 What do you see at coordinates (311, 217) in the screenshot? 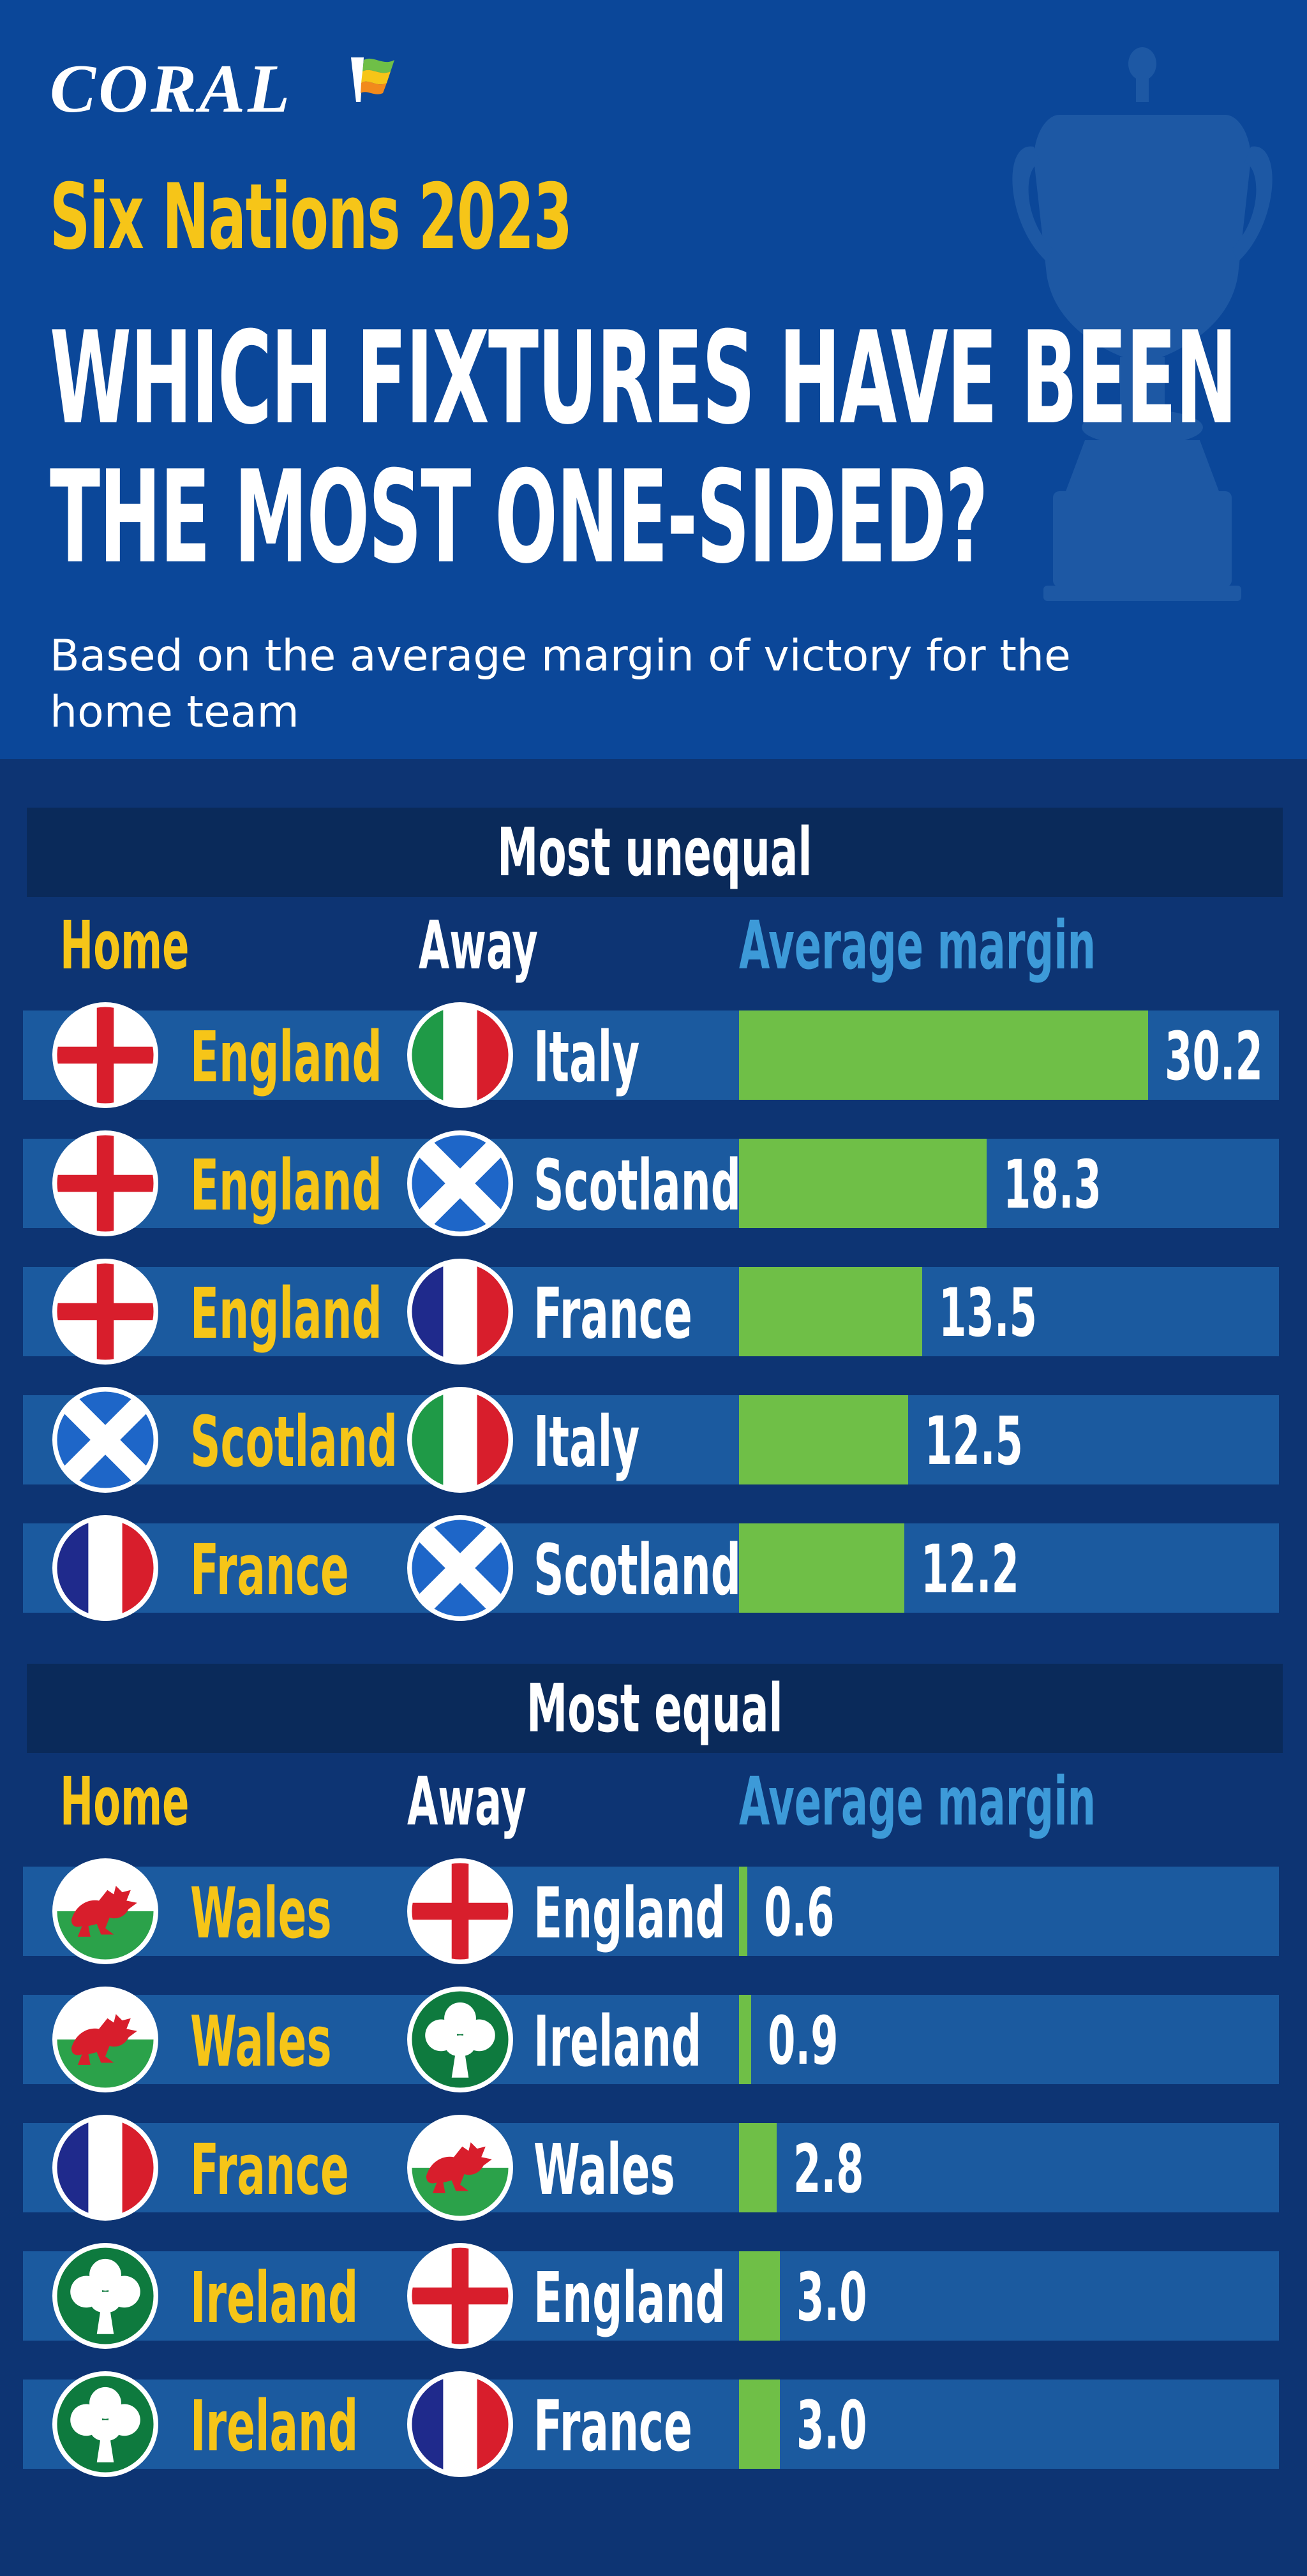
I see `pre-title: Six Nations 2023` at bounding box center [311, 217].